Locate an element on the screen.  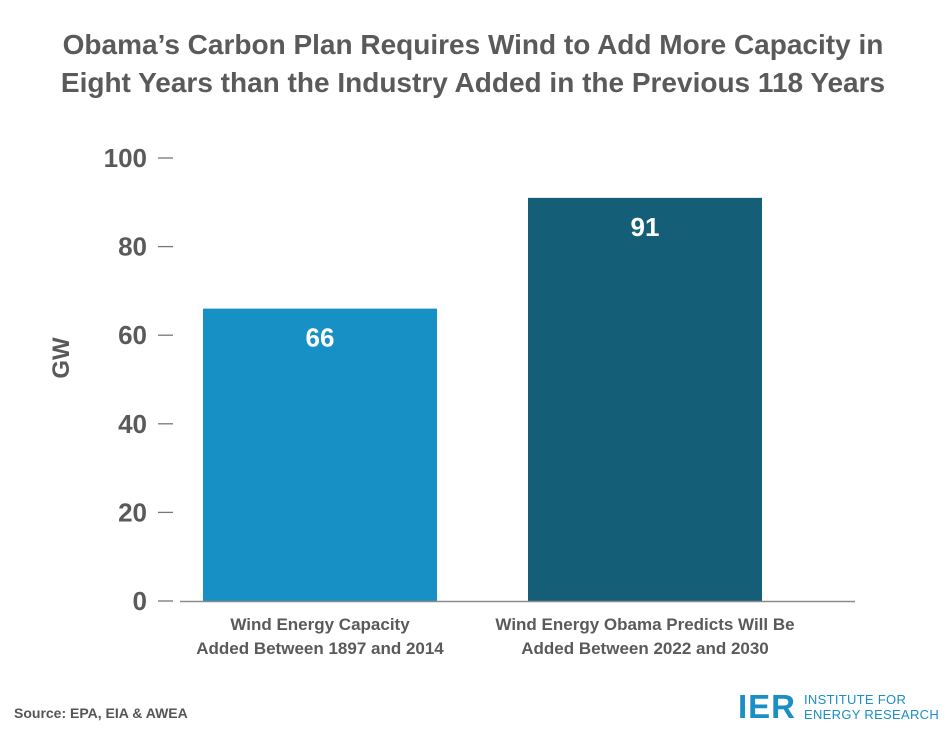
y-axis: 0 20 40 60 80 100 is located at coordinates (138, 379).